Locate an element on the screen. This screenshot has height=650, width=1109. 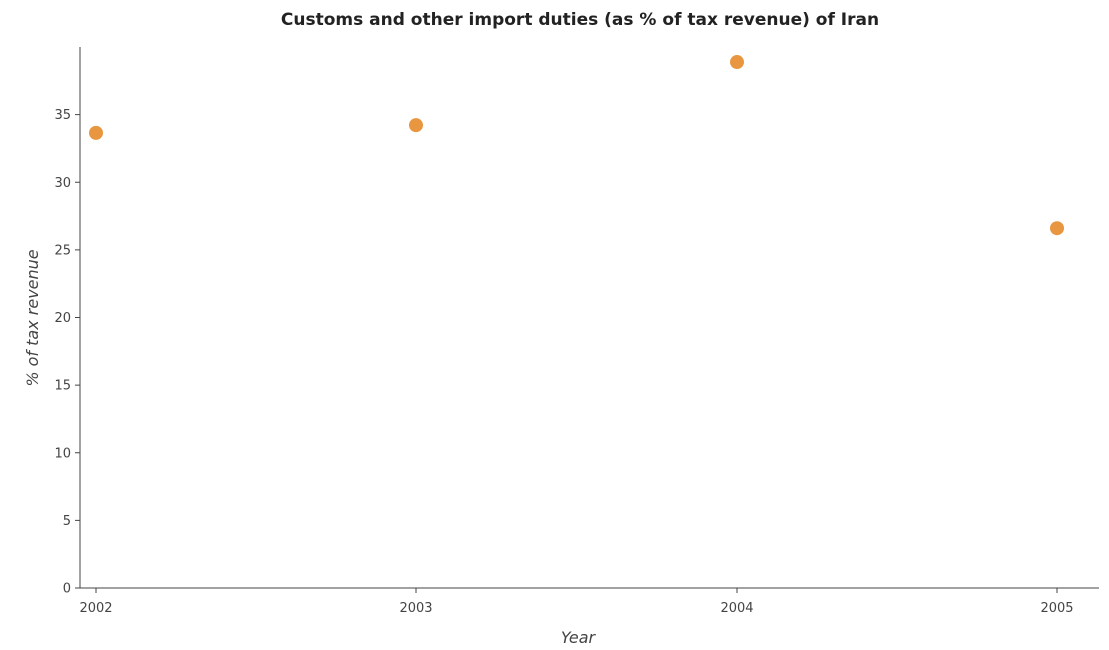
y-tick-label: 20 is located at coordinates (62, 318).